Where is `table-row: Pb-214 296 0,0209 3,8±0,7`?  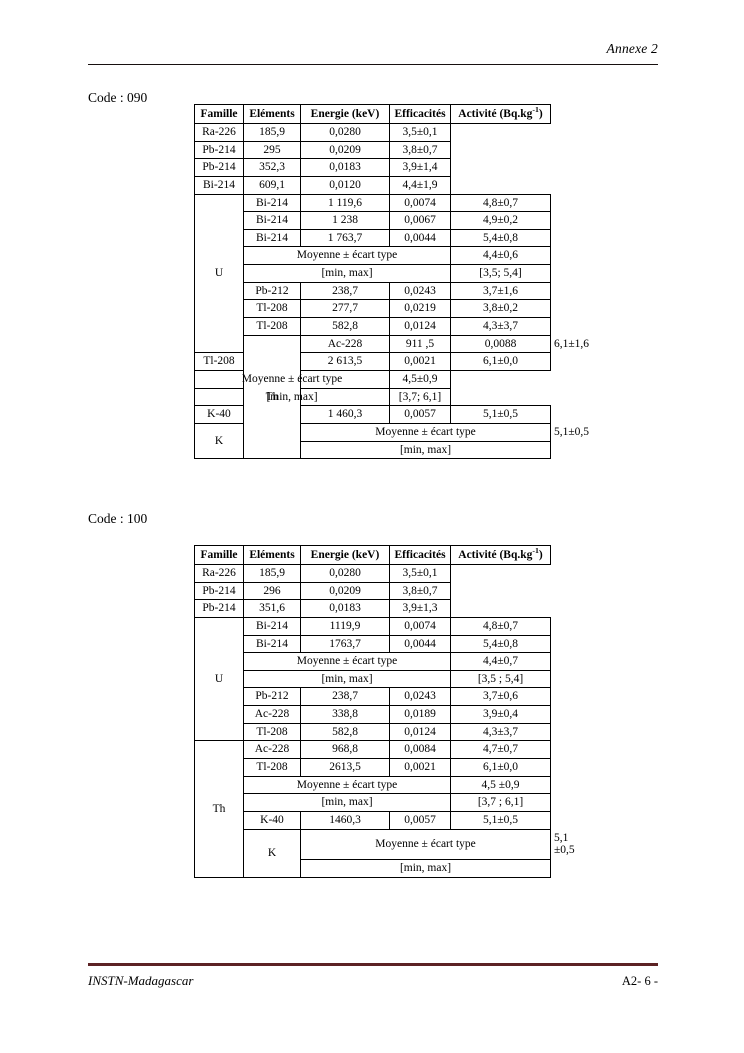
table-row: Pb-214 296 0,0209 3,8±0,7 is located at coordinates (372, 591).